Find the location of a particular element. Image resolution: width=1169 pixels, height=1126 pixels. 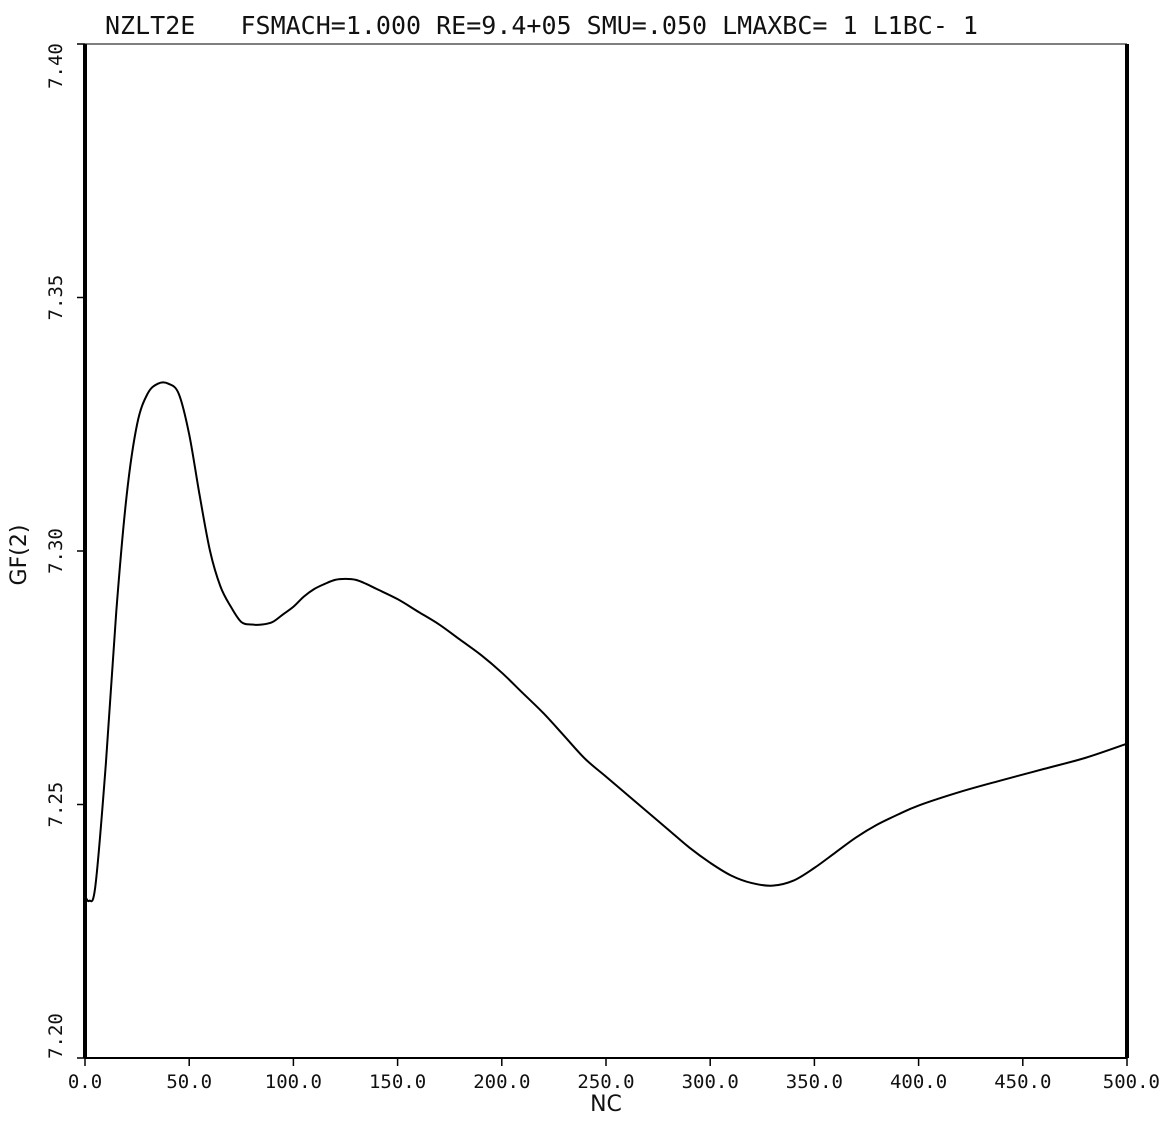

x-tick-label: 100.0 is located at coordinates (293, 1082).